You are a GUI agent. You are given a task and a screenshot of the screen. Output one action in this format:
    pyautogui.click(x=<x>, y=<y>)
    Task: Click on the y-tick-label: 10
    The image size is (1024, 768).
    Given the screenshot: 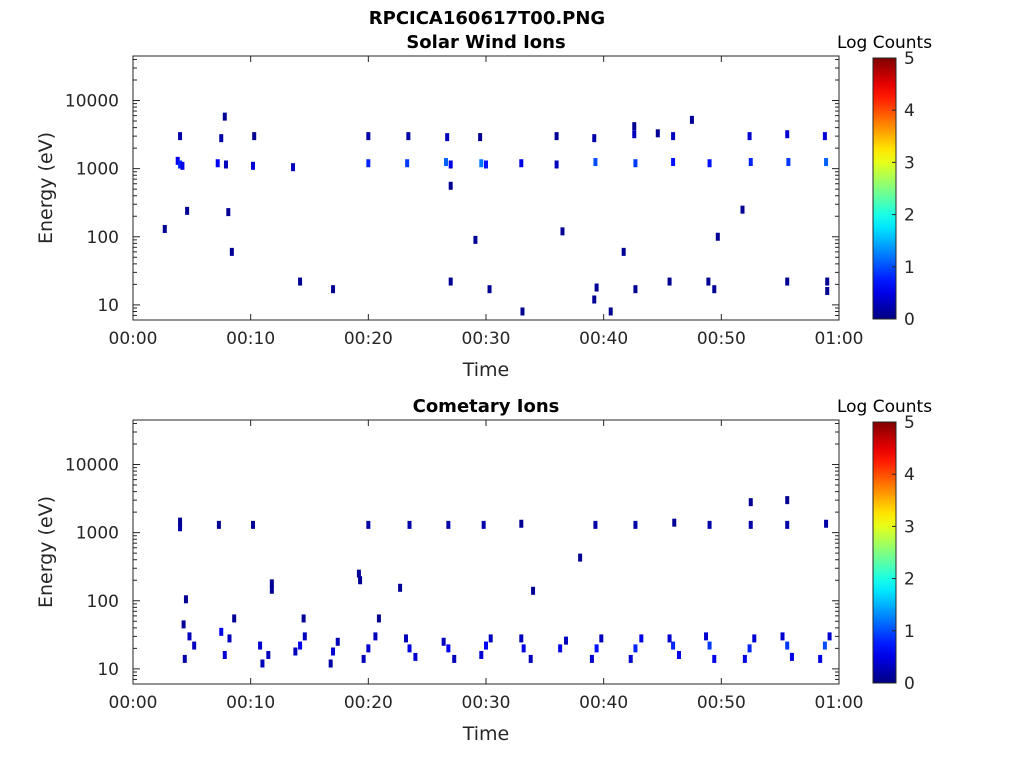 What is the action you would take?
    pyautogui.click(x=108, y=306)
    